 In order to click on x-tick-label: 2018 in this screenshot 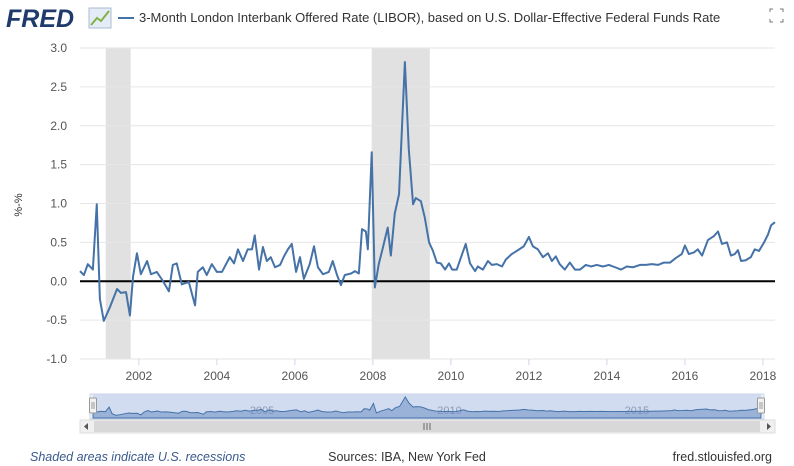, I will do `click(763, 376)`.